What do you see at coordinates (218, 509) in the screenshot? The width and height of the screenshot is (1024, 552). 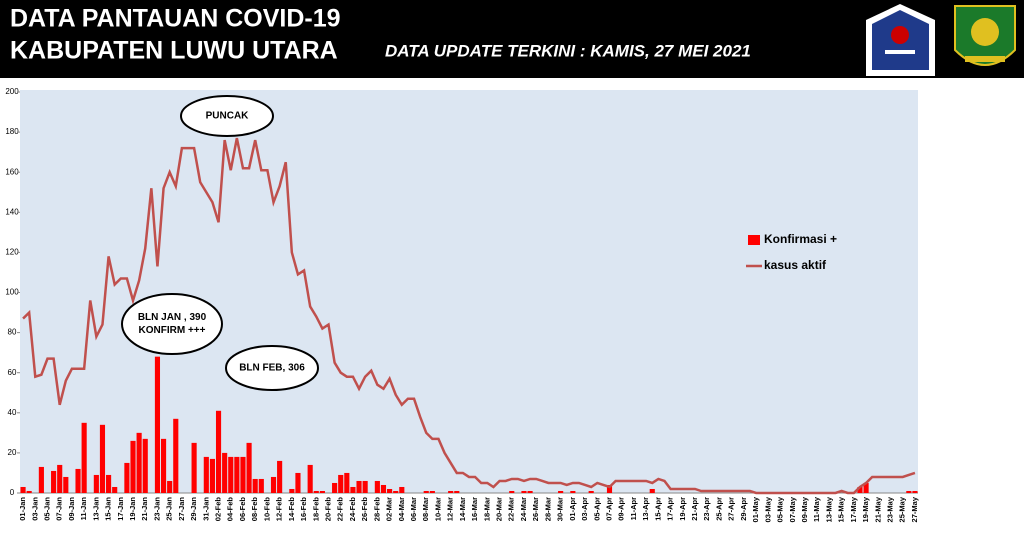 I see `x-tick-label: 02-Feb` at bounding box center [218, 509].